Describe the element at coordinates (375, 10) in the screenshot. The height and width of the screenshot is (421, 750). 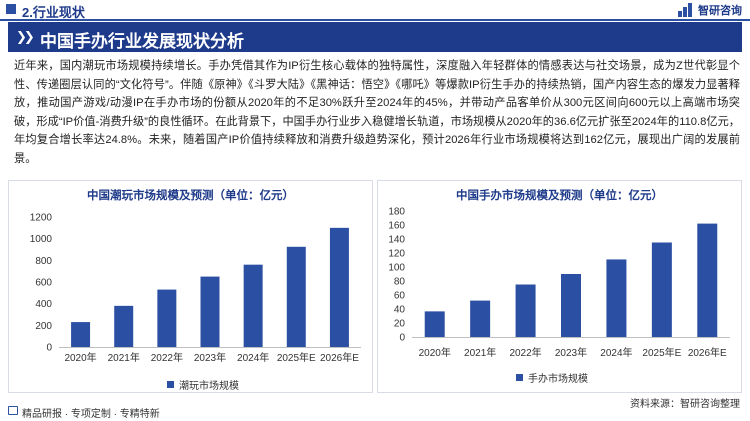
I see `top-bar: 2.行业现状 智研咨询` at that location.